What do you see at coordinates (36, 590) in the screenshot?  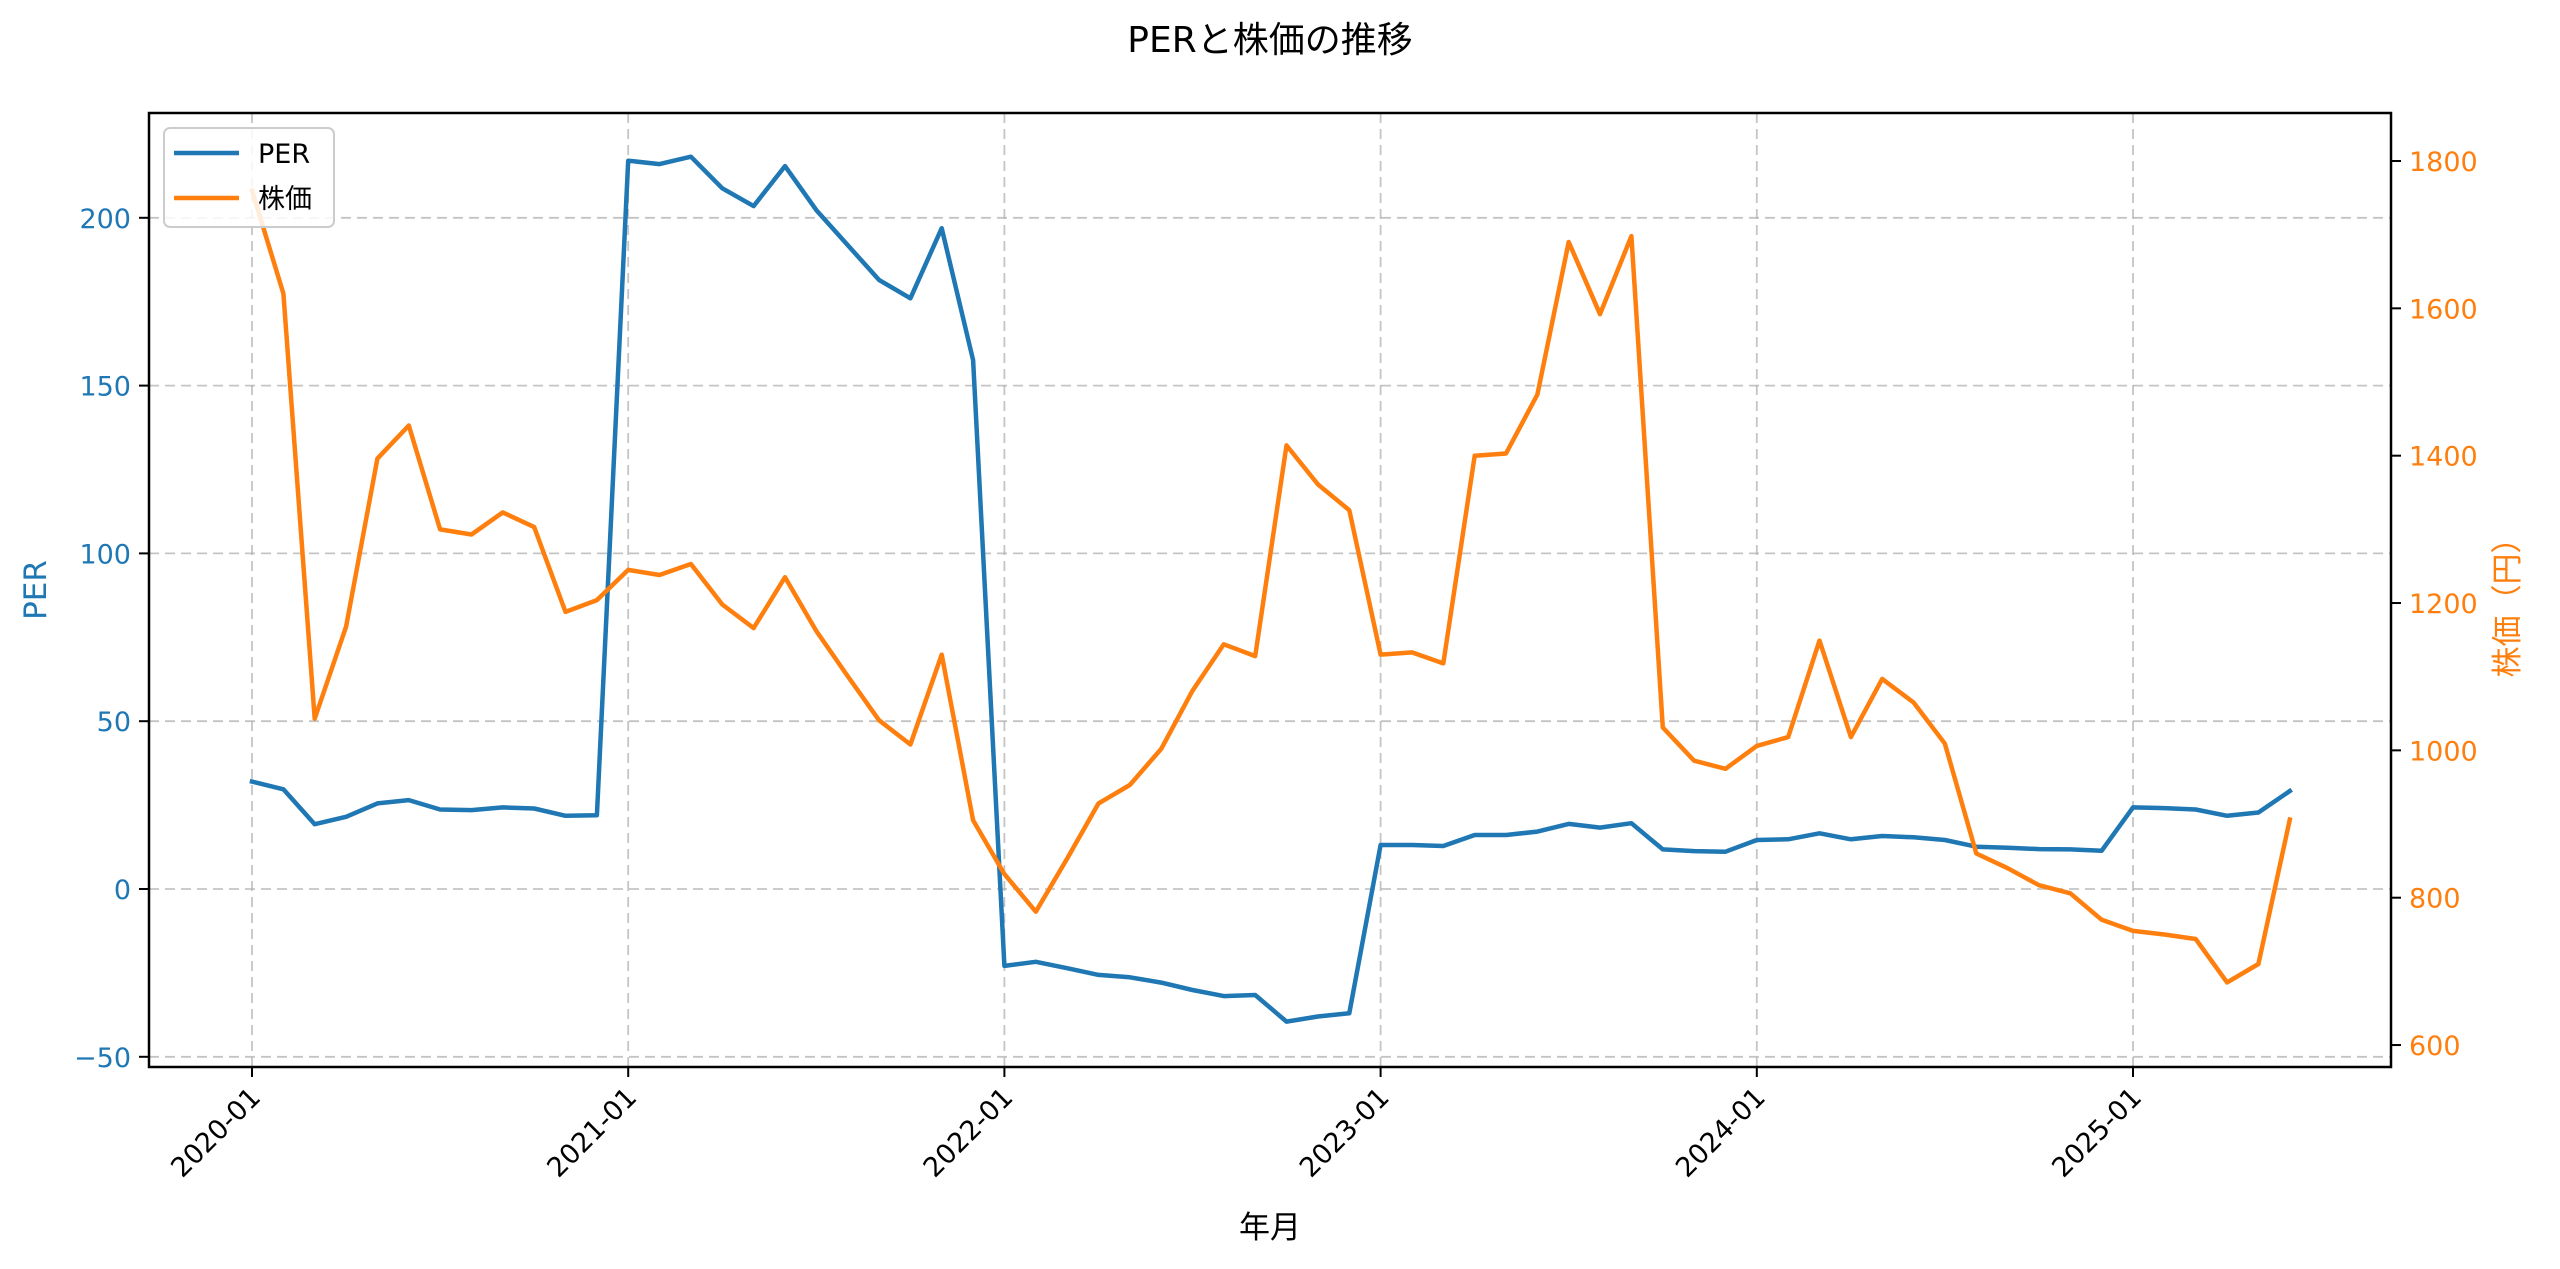 I see `y-axis-left-label: PER` at bounding box center [36, 590].